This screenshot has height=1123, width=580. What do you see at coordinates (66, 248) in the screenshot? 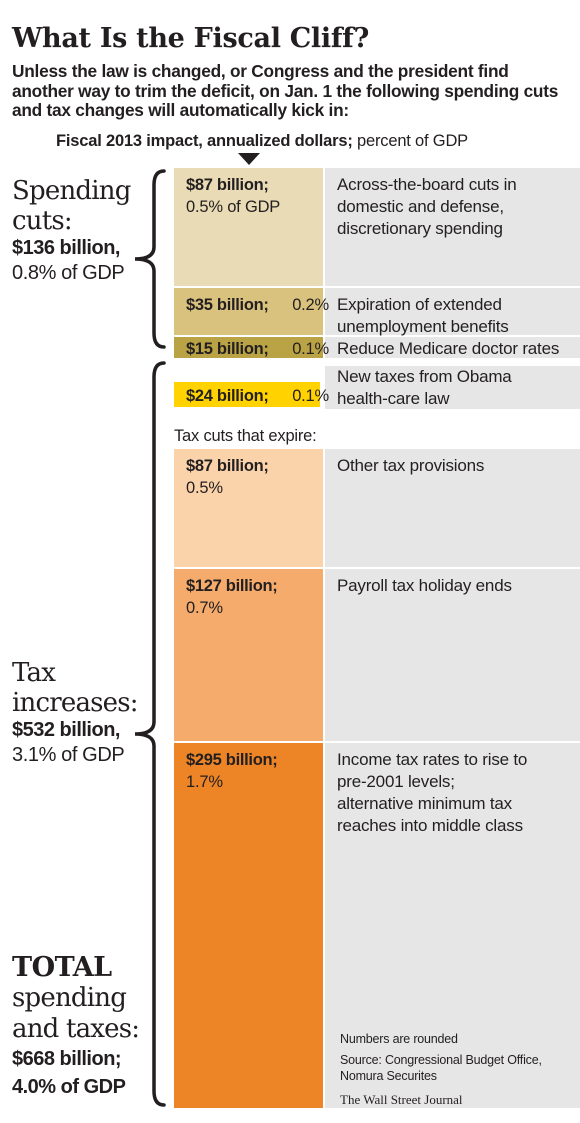
I see `spending-amount: $136 billion,` at bounding box center [66, 248].